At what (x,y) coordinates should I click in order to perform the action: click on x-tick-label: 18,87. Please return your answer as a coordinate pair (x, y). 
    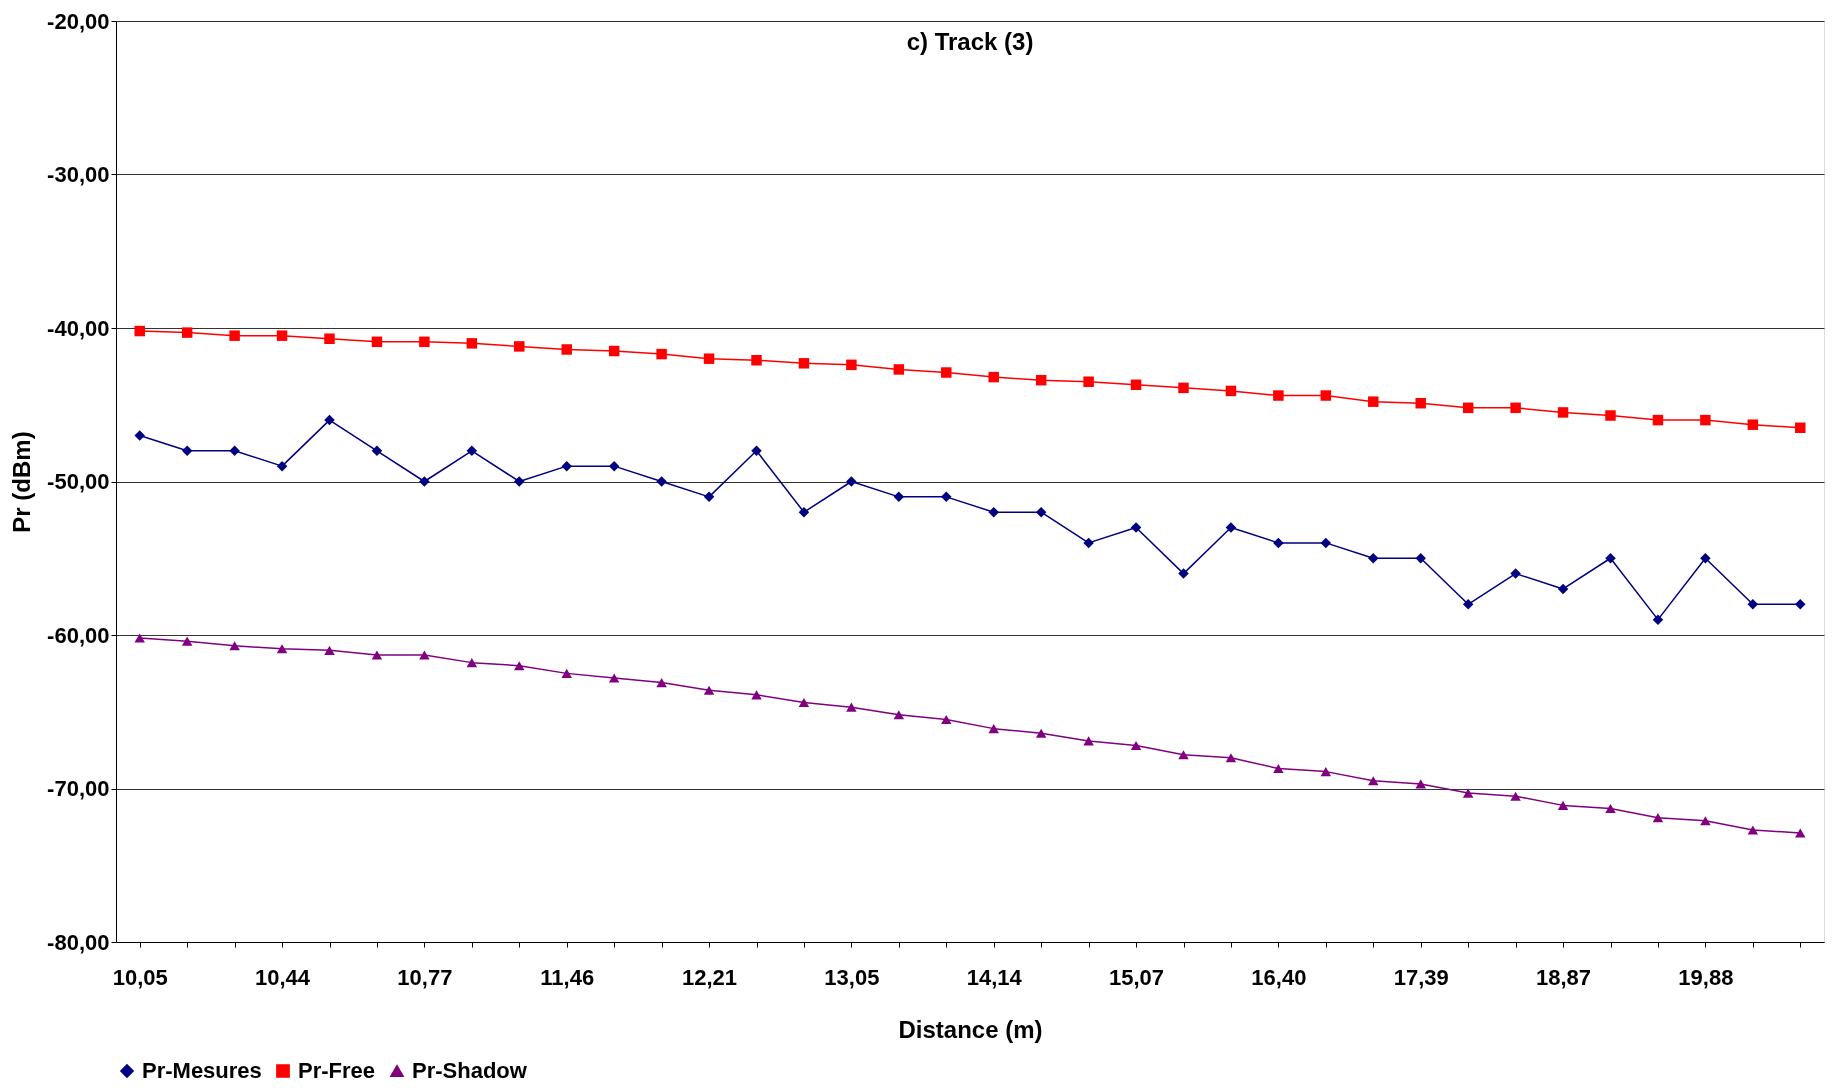
    Looking at the image, I should click on (1564, 977).